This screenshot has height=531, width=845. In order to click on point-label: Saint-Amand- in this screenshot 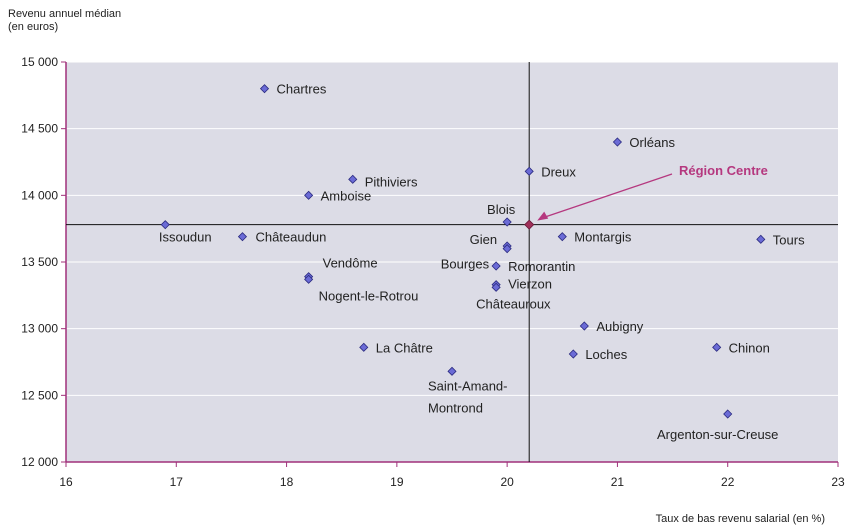, I will do `click(467, 385)`.